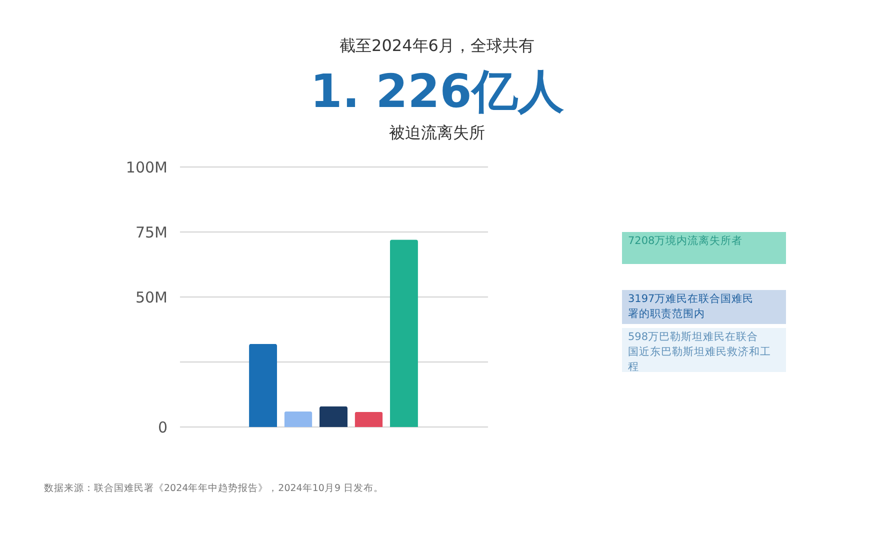  Describe the element at coordinates (437, 132) in the screenshot. I see `chart-subtitle: 被迫流离失所` at that location.